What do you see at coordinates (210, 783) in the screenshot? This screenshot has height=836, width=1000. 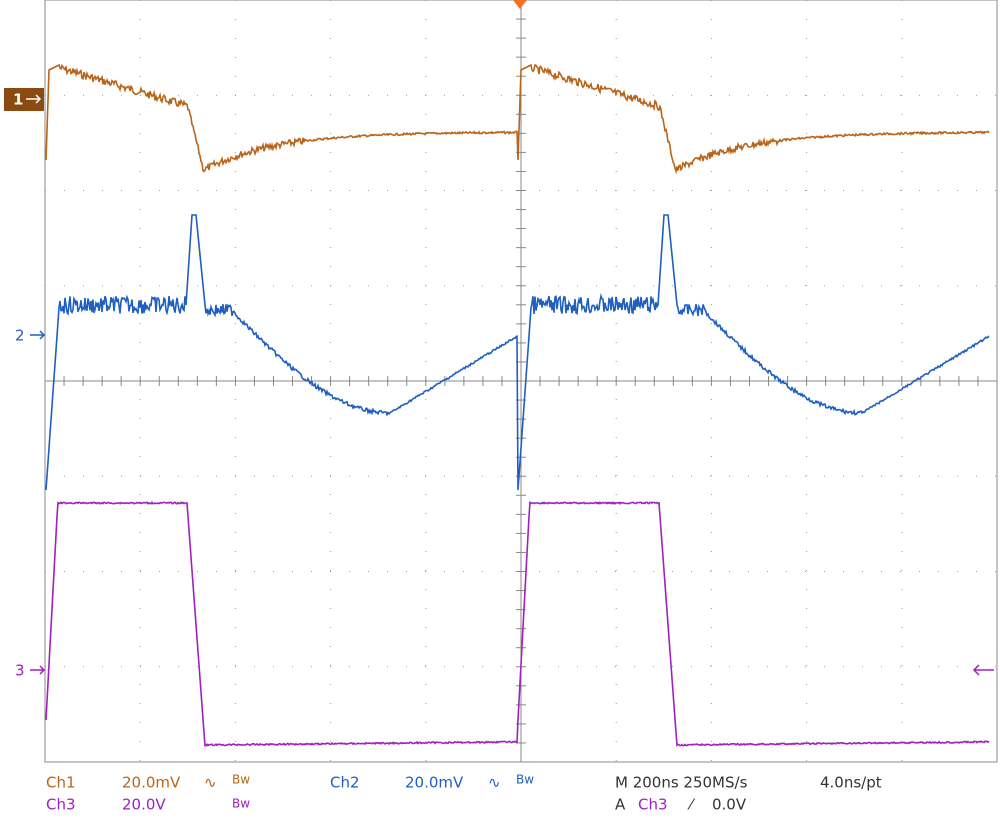 I see `ch1-coupling: ∿` at bounding box center [210, 783].